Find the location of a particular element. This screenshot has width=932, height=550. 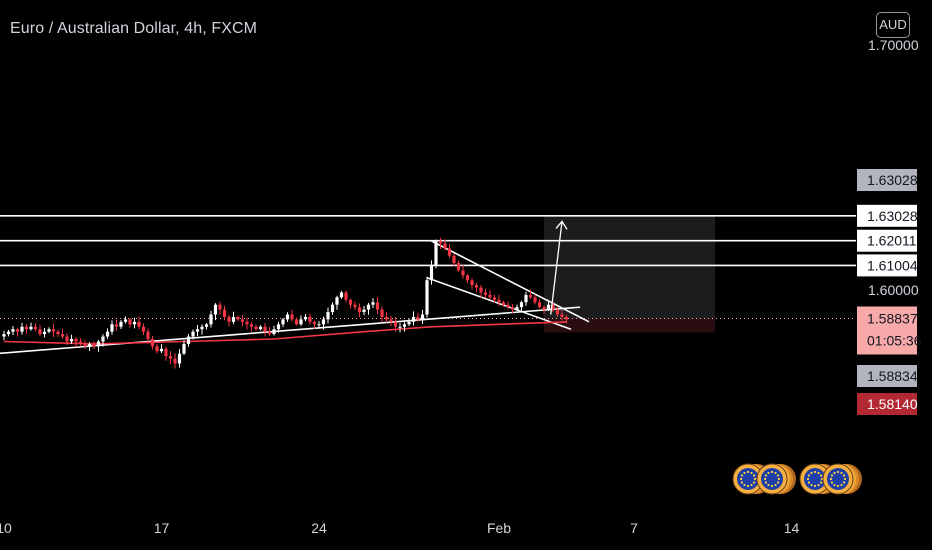

eu-event-3-flag is located at coordinates (815, 479).